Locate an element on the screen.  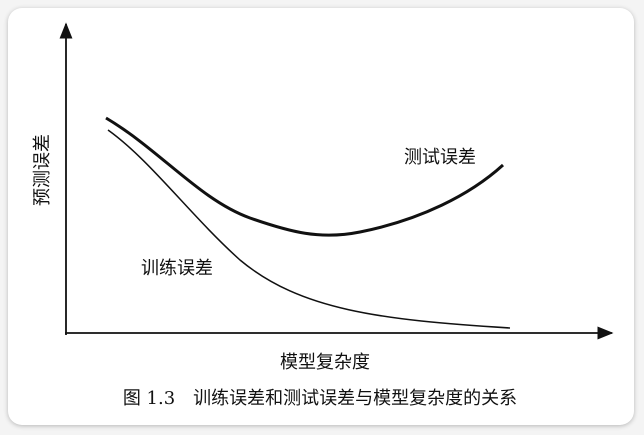
test-error-label: 测试误差 is located at coordinates (440, 157).